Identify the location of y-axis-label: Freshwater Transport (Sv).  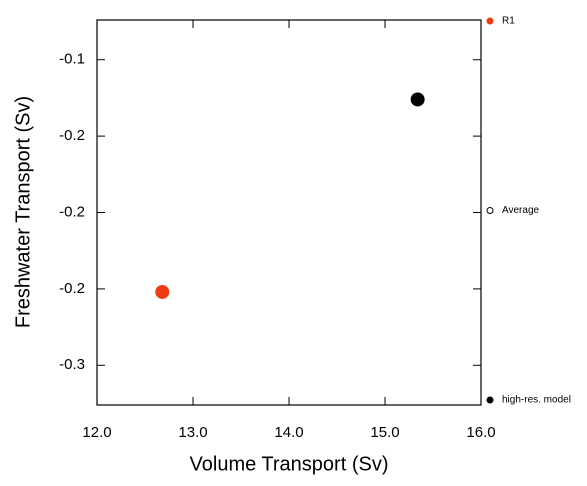
(23, 212).